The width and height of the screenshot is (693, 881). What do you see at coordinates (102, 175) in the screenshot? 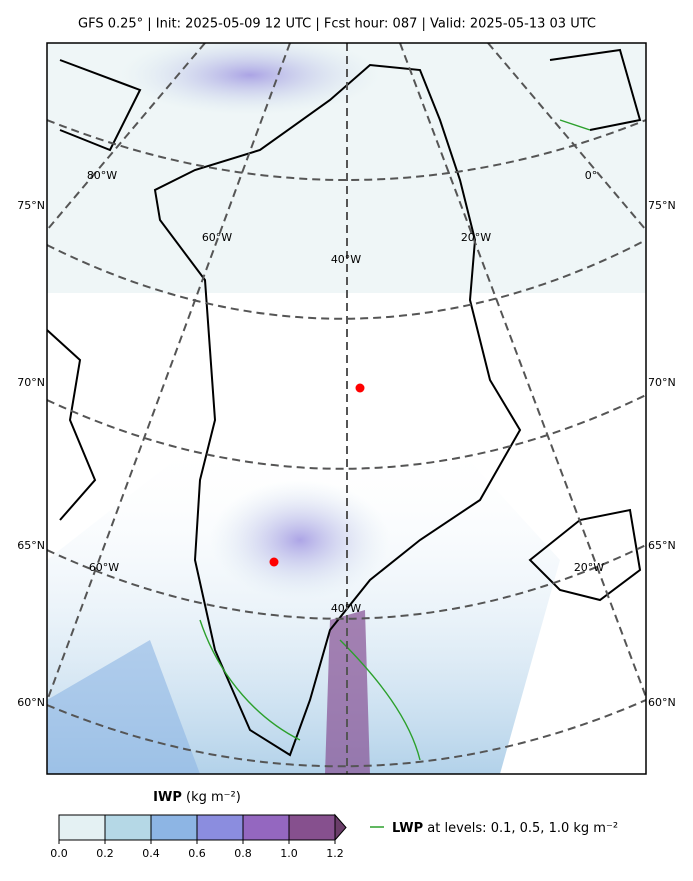
I see `lon-label: 80°W` at bounding box center [102, 175].